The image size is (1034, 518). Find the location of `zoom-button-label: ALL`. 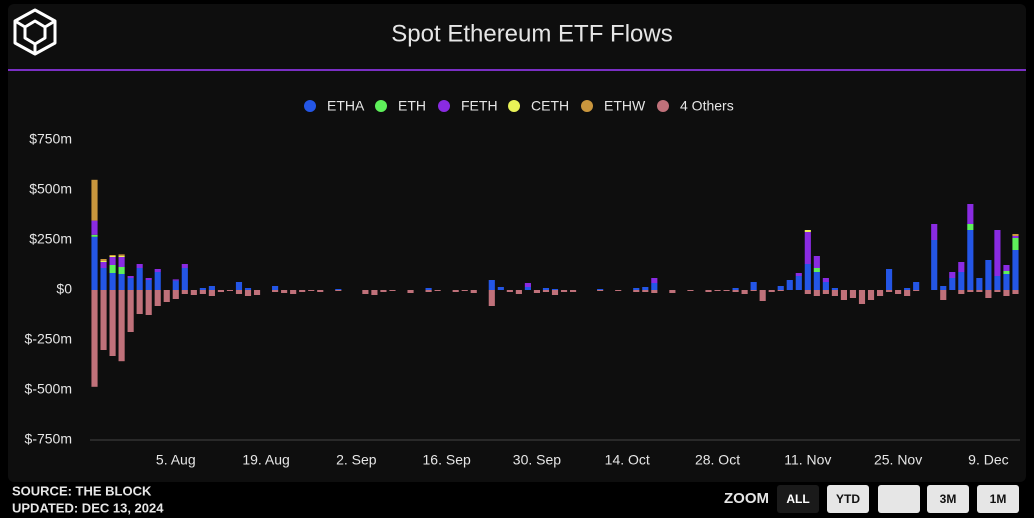

zoom-button-label: ALL is located at coordinates (797, 499).